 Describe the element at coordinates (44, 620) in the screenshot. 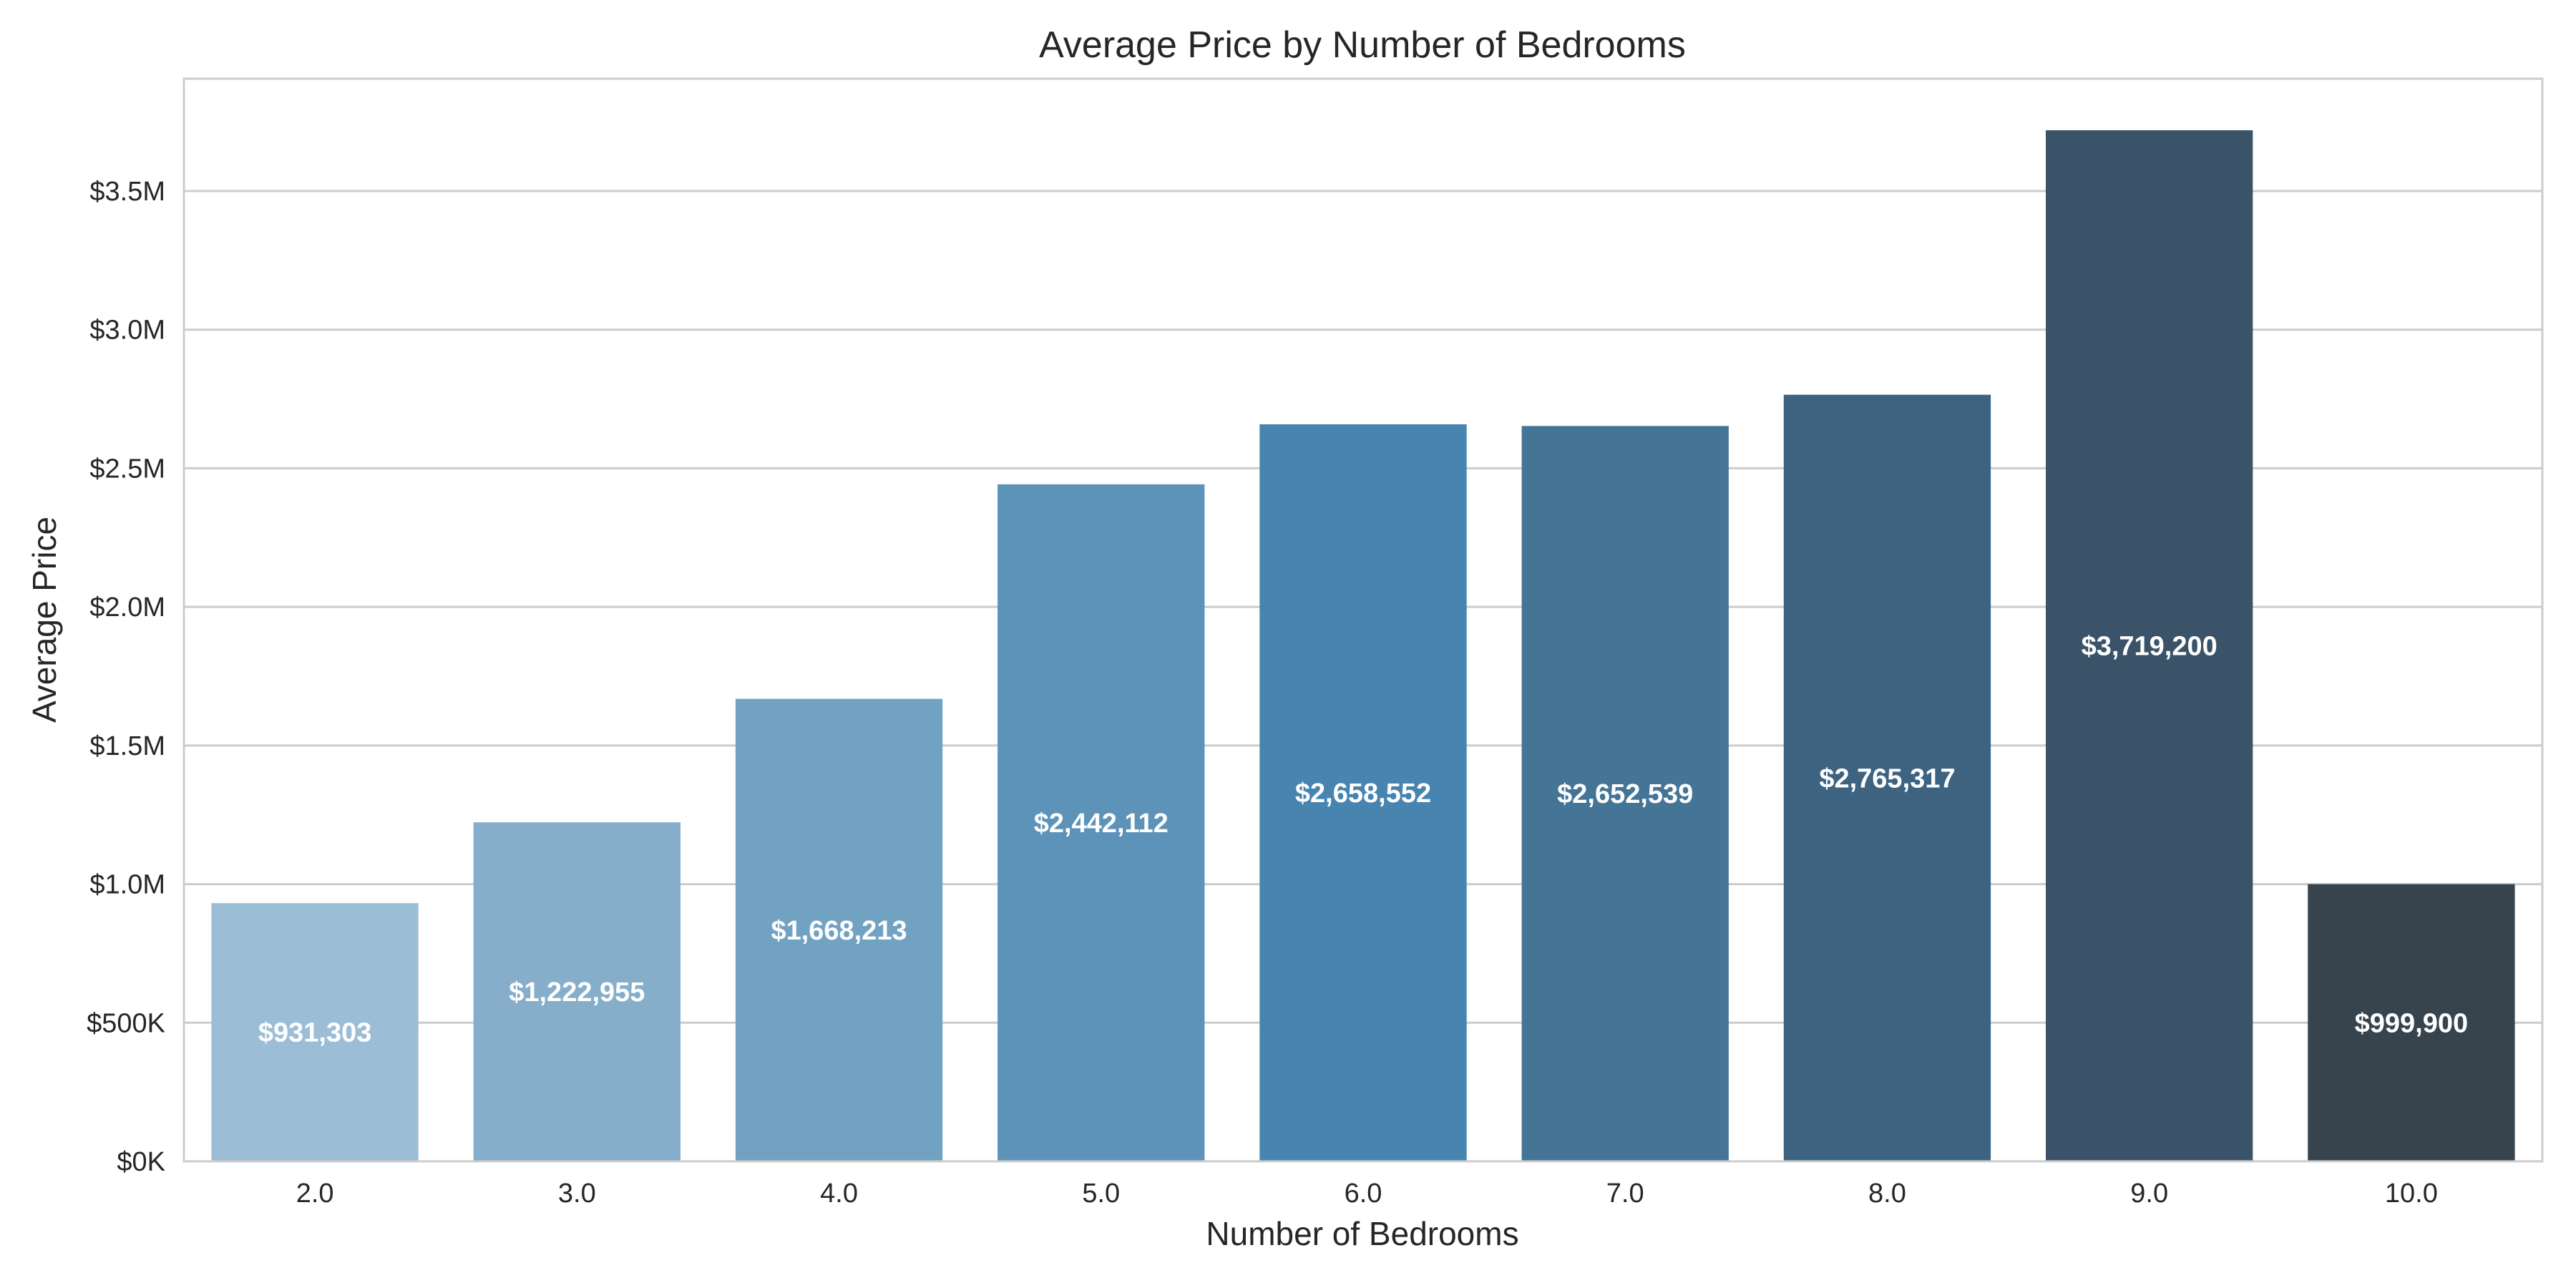

I see `y-axis-label: Average Price` at that location.